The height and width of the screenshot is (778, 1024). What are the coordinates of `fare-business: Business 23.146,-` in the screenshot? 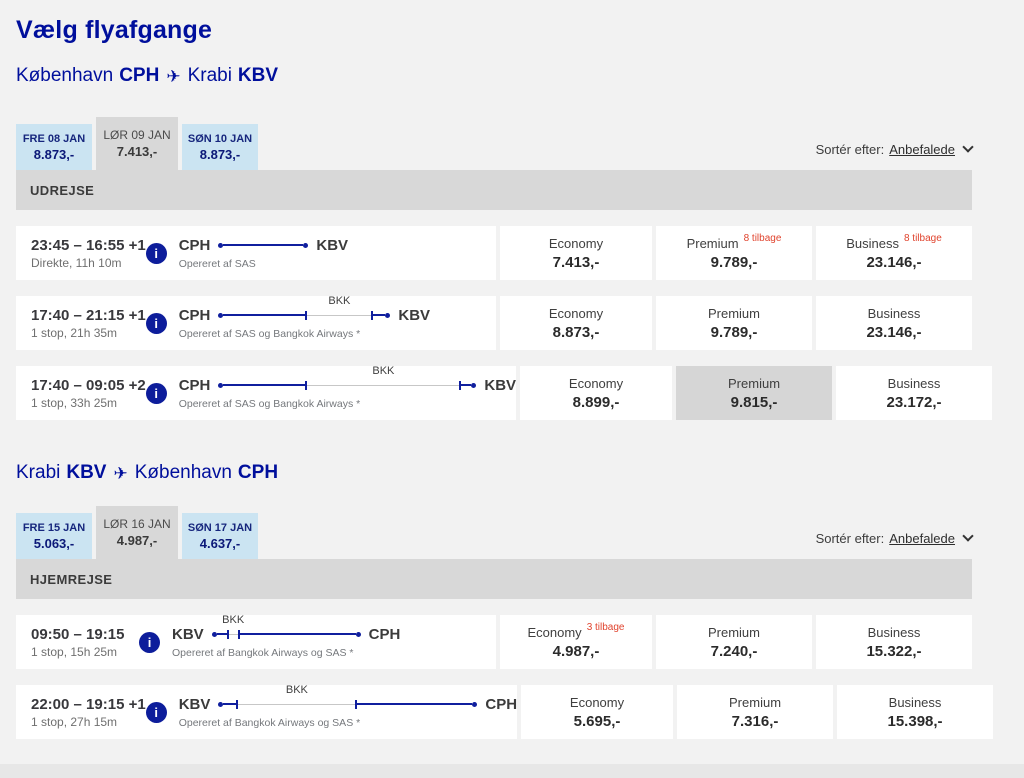 It's located at (894, 323).